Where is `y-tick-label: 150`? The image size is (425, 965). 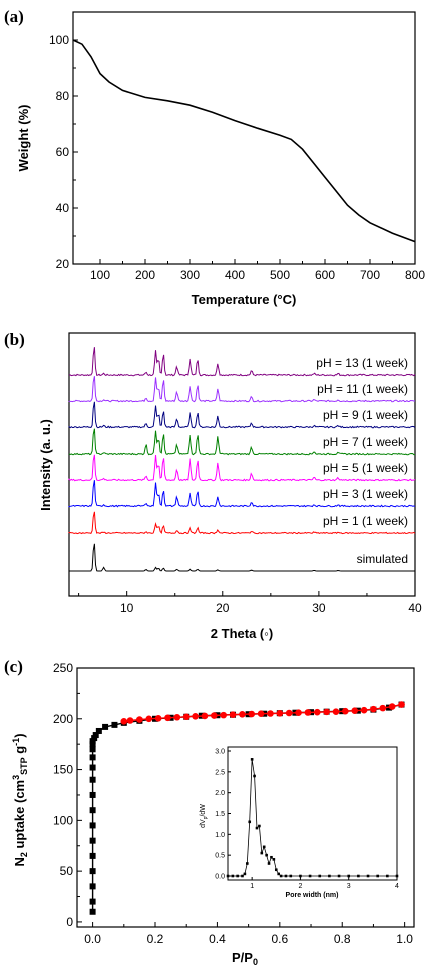
y-tick-label: 150 is located at coordinates (63, 770).